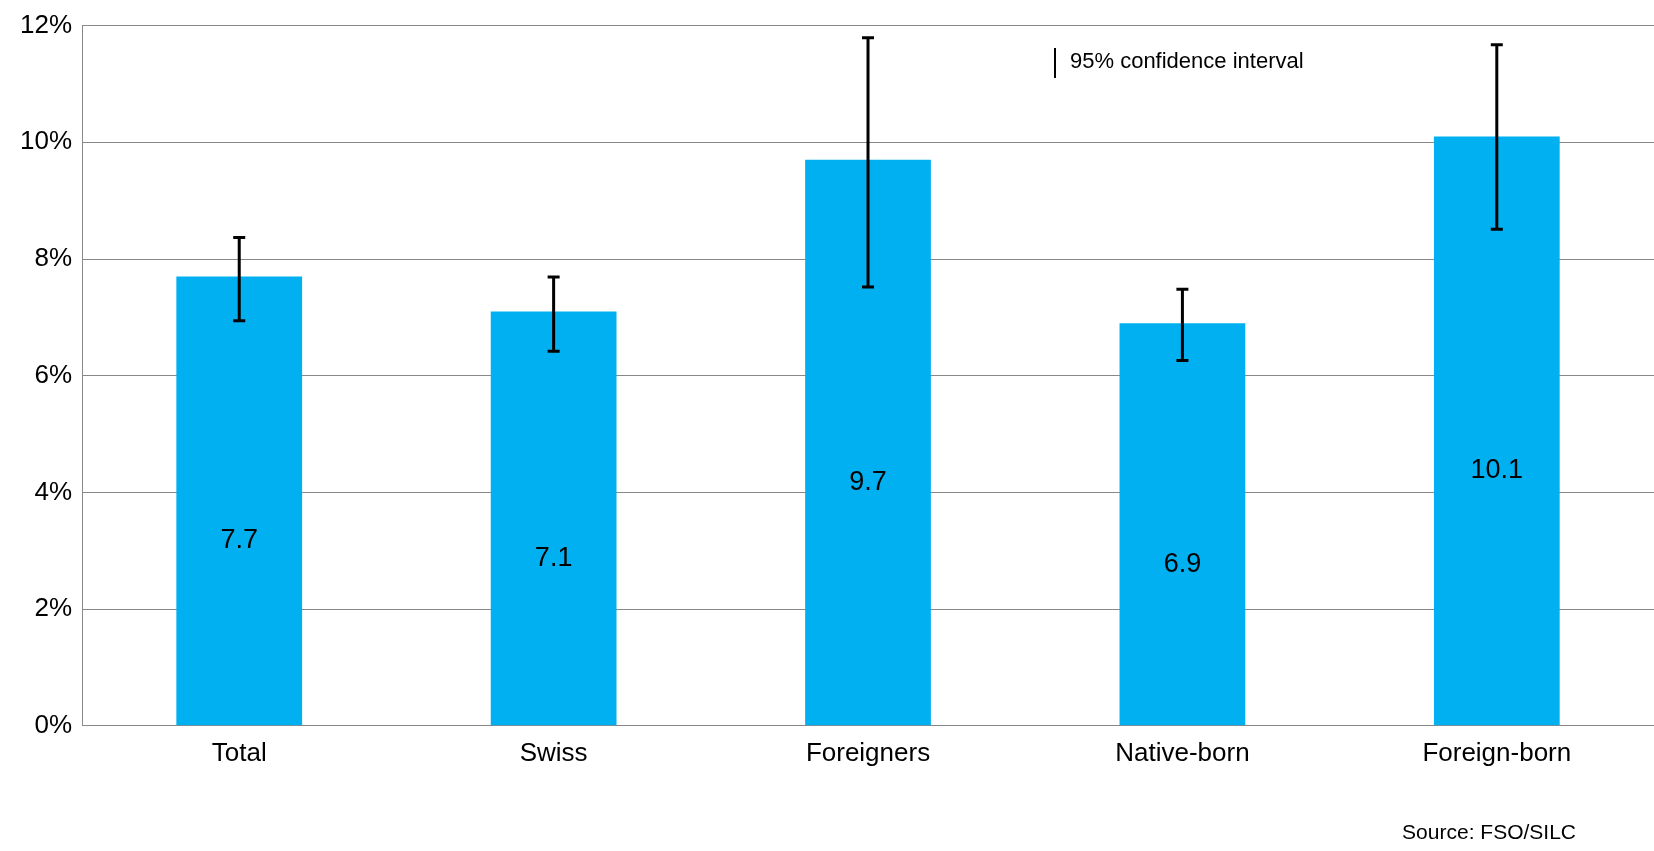  What do you see at coordinates (1489, 832) in the screenshot?
I see `source-note: Source: FSO/SILC` at bounding box center [1489, 832].